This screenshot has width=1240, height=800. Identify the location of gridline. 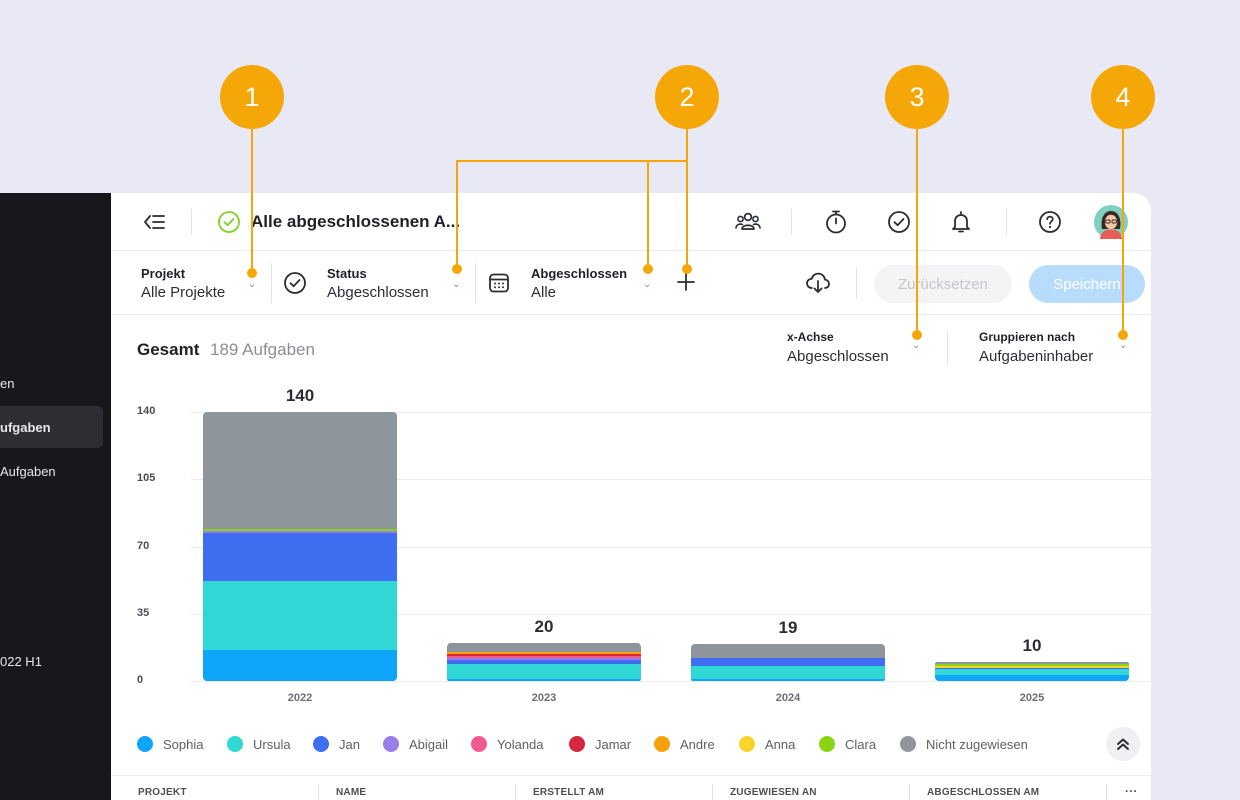
(671, 681).